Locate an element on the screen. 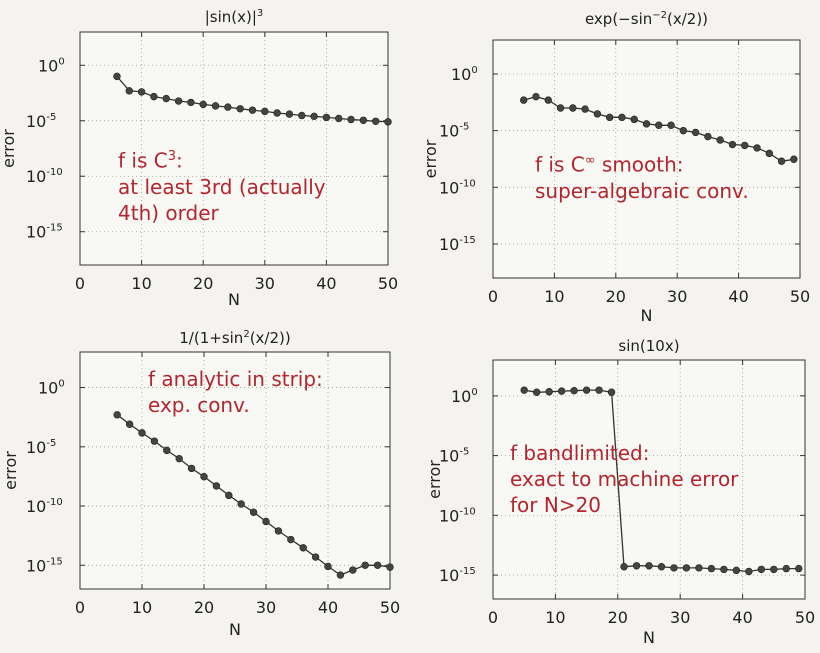 This screenshot has width=820, height=653. annotation-text: f is C is located at coordinates (560, 164).